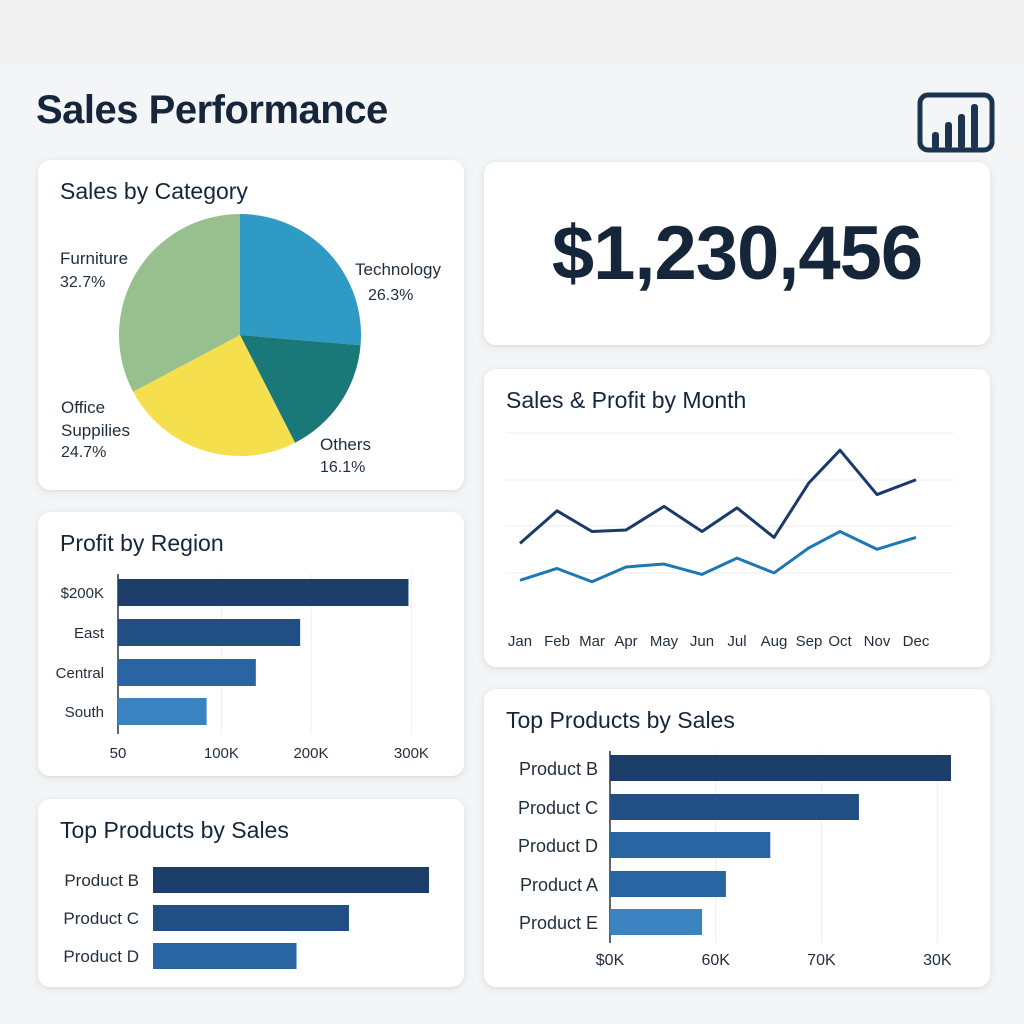 This screenshot has width=1024, height=1024. Describe the element at coordinates (774, 641) in the screenshot. I see `month-tick-label: Aug` at that location.